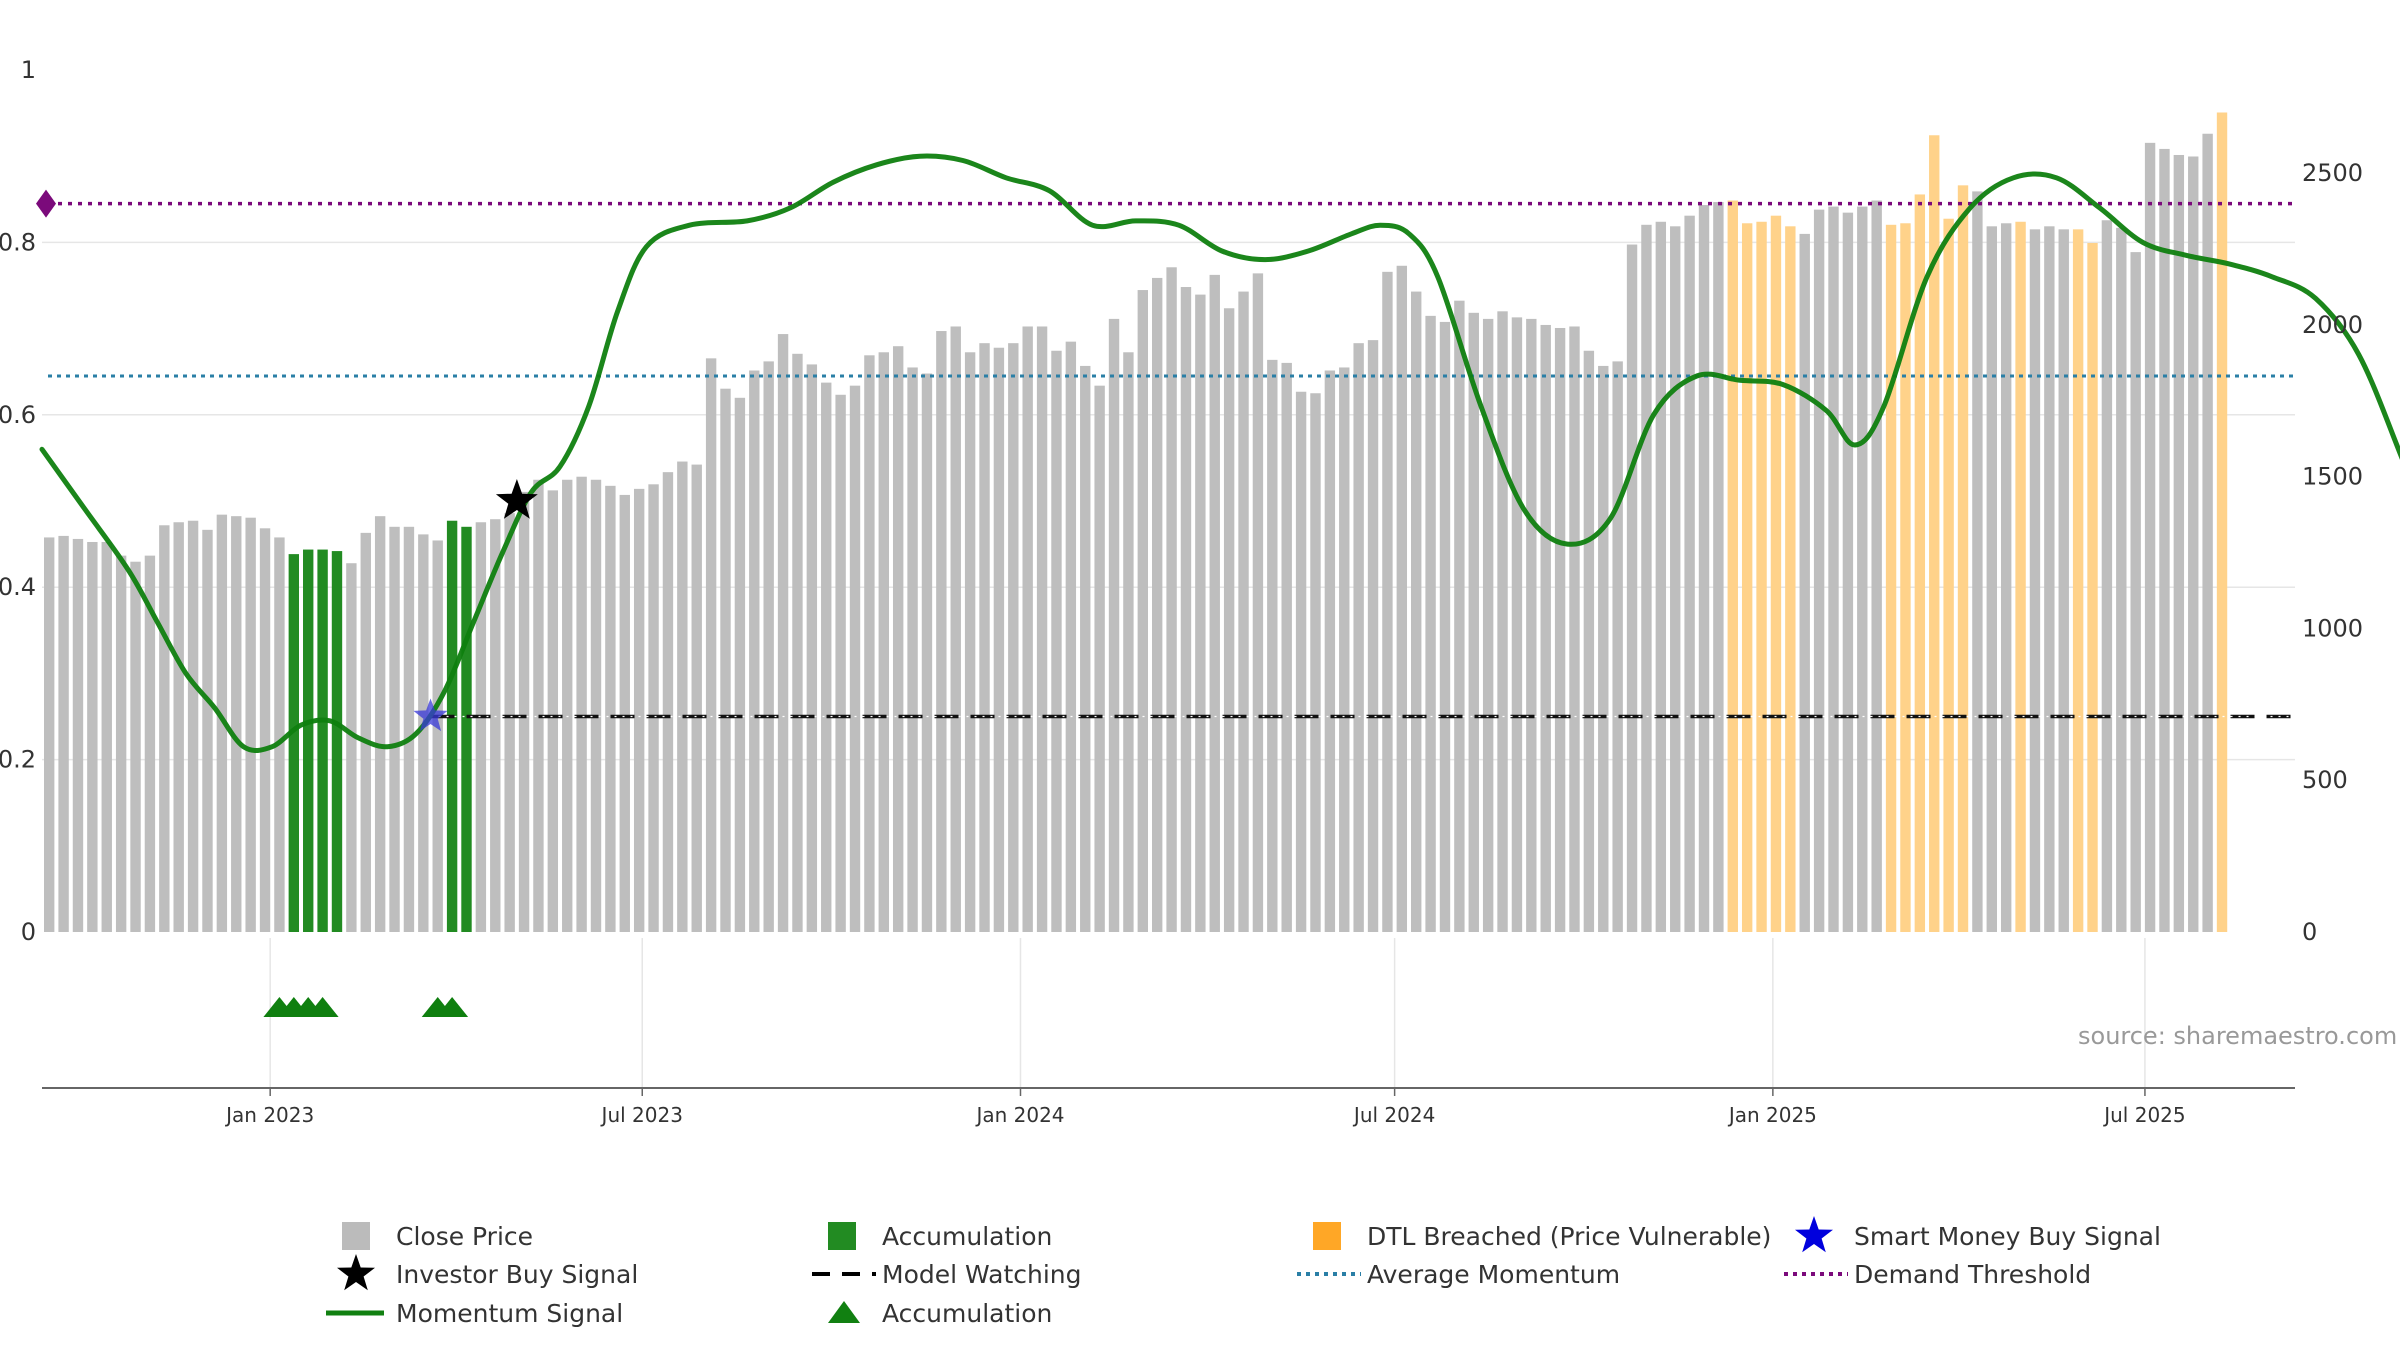  What do you see at coordinates (844, 1312) in the screenshot?
I see `legend-symbol-triangle` at bounding box center [844, 1312].